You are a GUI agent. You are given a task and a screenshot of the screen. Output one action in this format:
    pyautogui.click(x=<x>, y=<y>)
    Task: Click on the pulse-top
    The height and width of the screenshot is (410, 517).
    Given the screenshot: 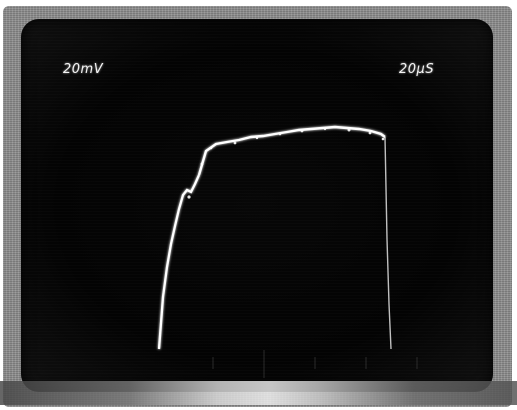 What is the action you would take?
    pyautogui.click(x=291, y=150)
    